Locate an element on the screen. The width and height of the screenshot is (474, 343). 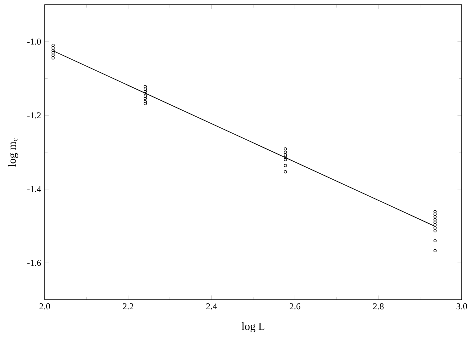
y-tick-label: -1.6 is located at coordinates (35, 263).